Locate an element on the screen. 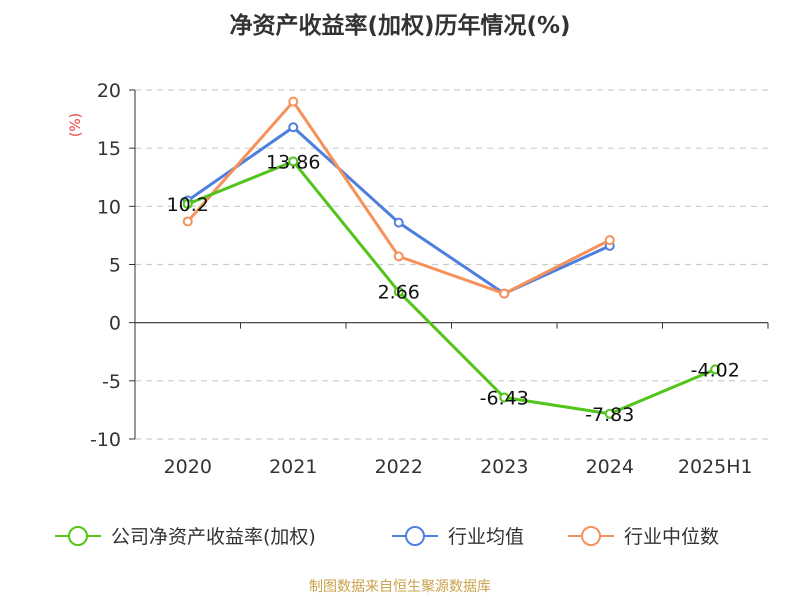  y-tick-label: 5 is located at coordinates (115, 266).